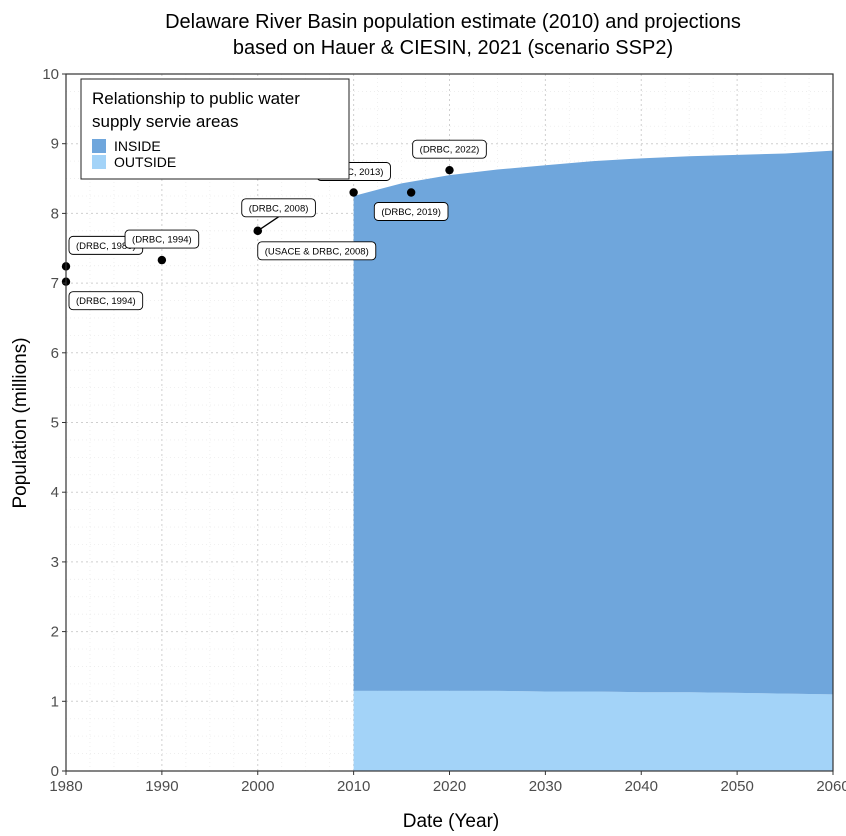  I want to click on x-tick-label: 2020, so click(449, 786).